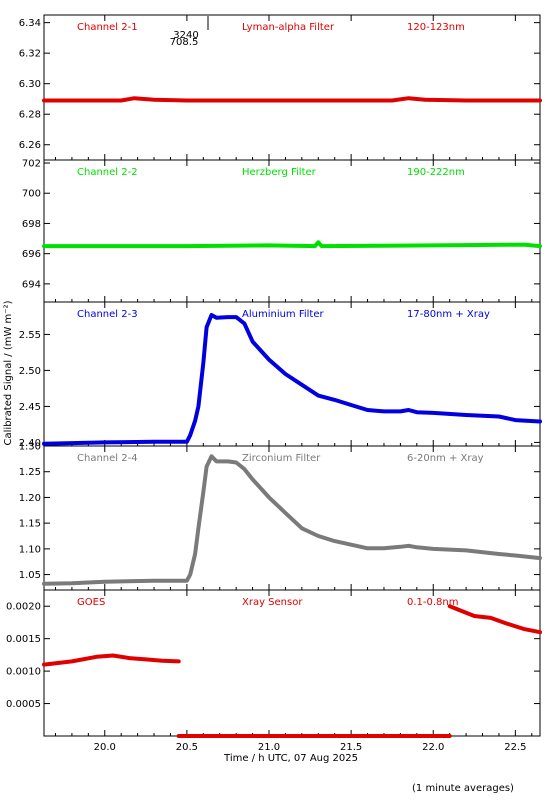  I want to click on y-tick-label: 6.30, so click(30, 84).